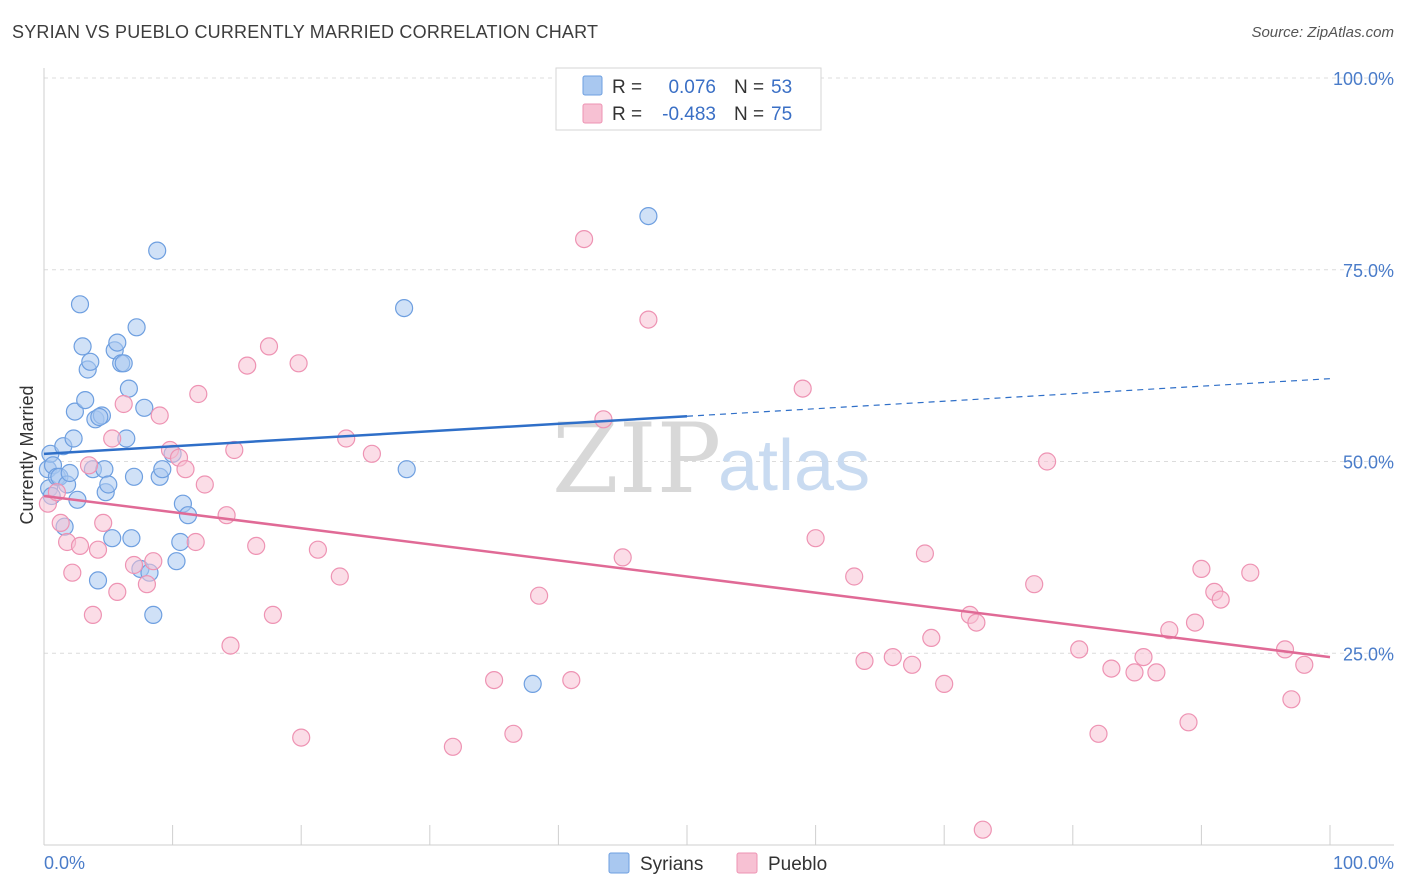  I want to click on legend-bottom-label-syrians: Syrians, so click(671, 864).